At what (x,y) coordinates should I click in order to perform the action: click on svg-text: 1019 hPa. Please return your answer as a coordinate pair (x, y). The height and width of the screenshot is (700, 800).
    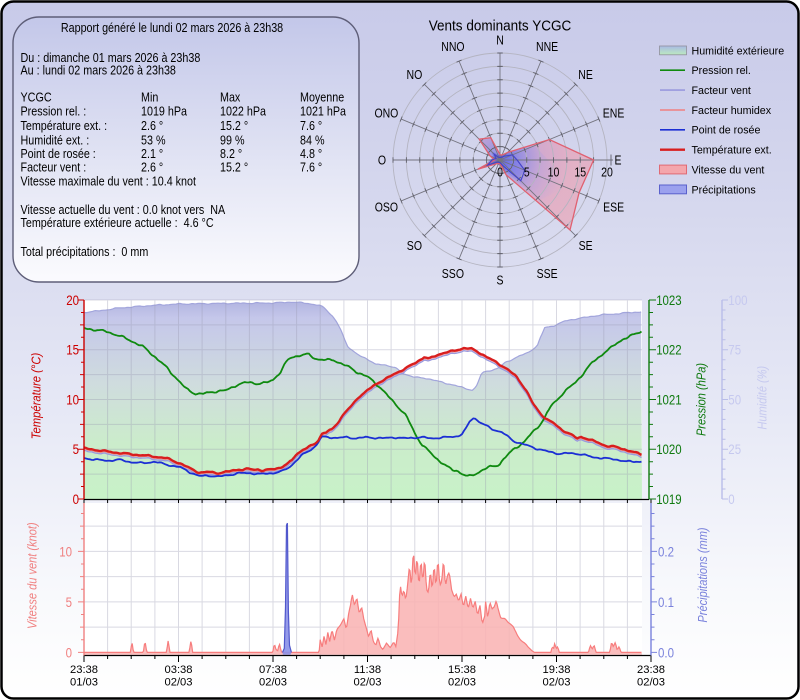
    Looking at the image, I should click on (164, 111).